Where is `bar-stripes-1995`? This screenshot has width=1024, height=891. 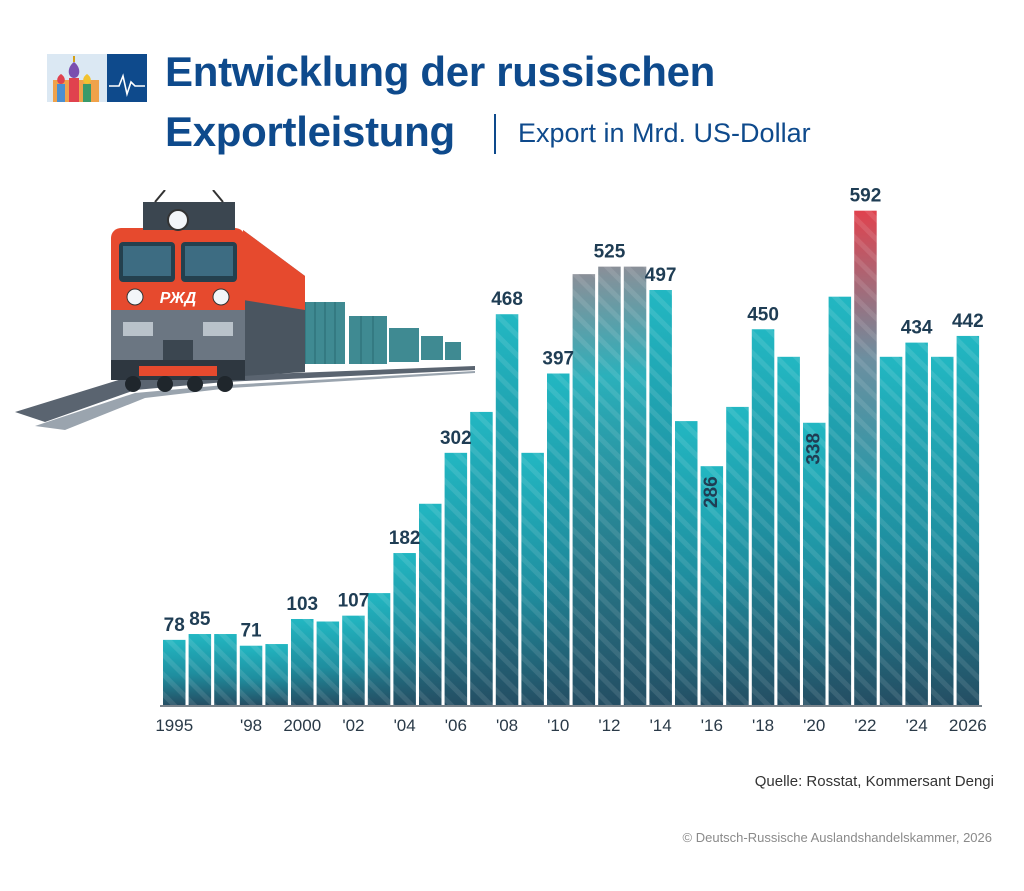 bar-stripes-1995 is located at coordinates (174, 672).